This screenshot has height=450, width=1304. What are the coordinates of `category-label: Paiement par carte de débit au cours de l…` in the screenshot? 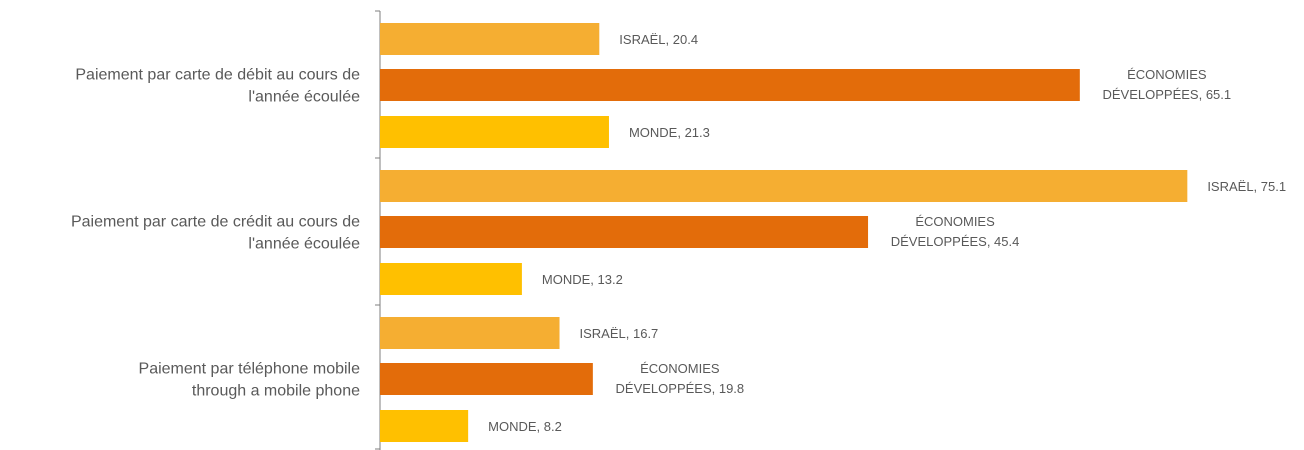 It's located at (217, 86).